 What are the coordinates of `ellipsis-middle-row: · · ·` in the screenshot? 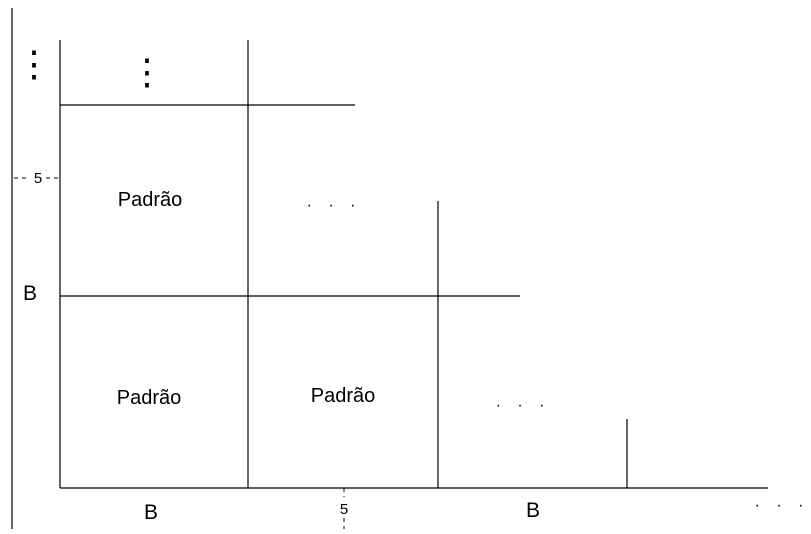 It's located at (334, 205).